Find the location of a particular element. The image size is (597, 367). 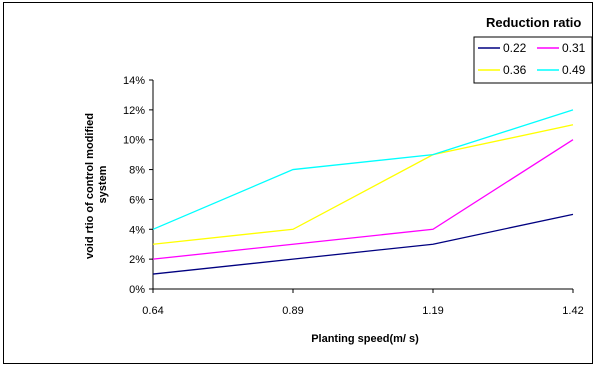

y-tick-label: 6% is located at coordinates (137, 200).